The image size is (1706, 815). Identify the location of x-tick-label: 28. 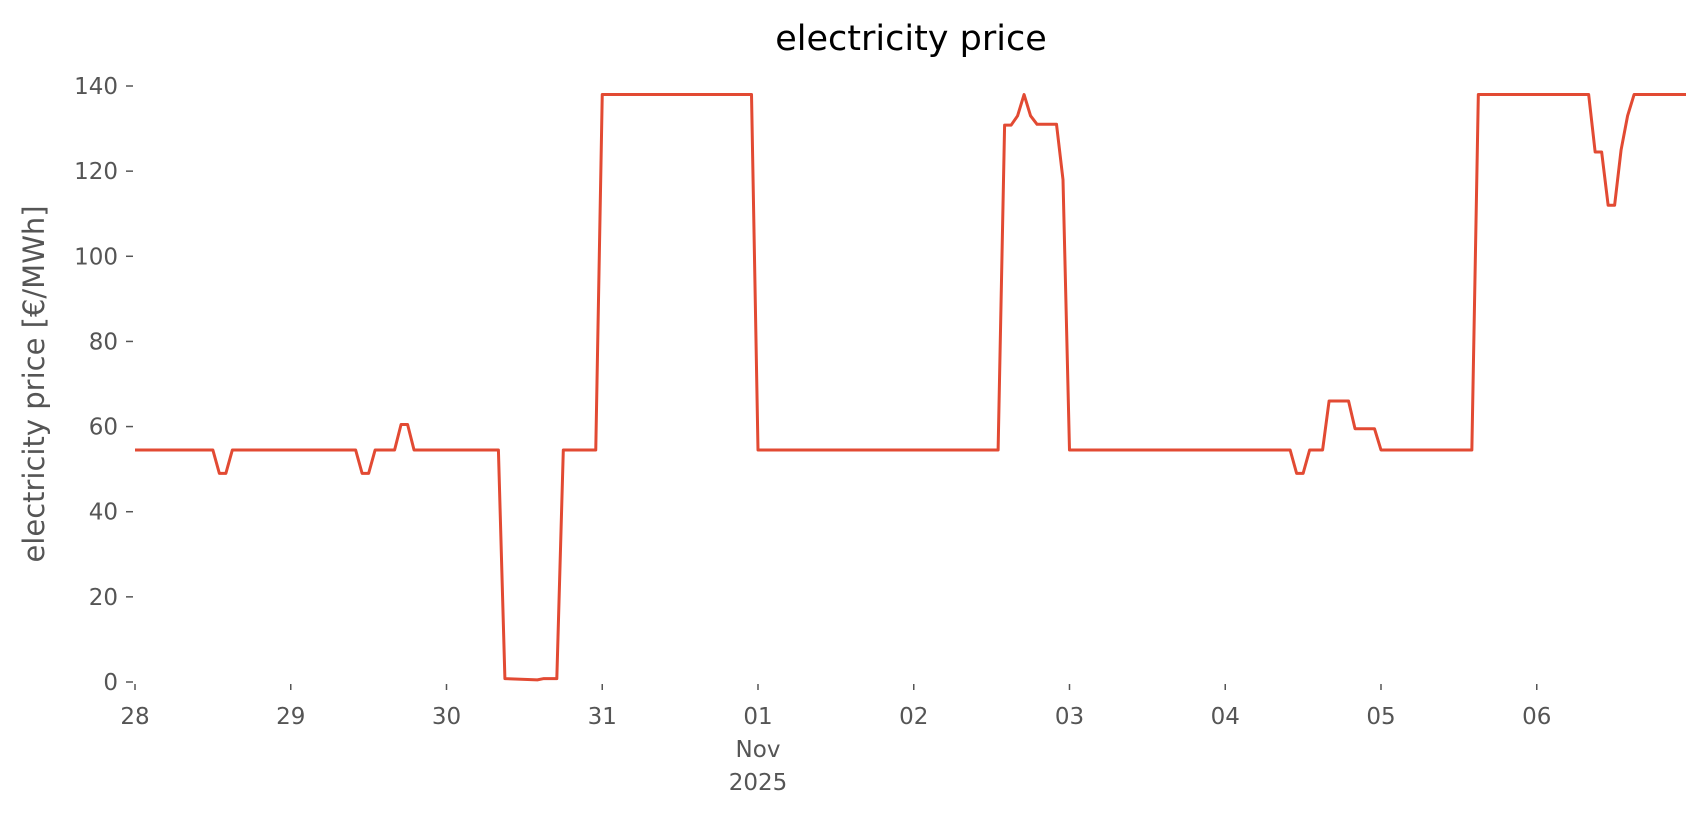
(134, 717).